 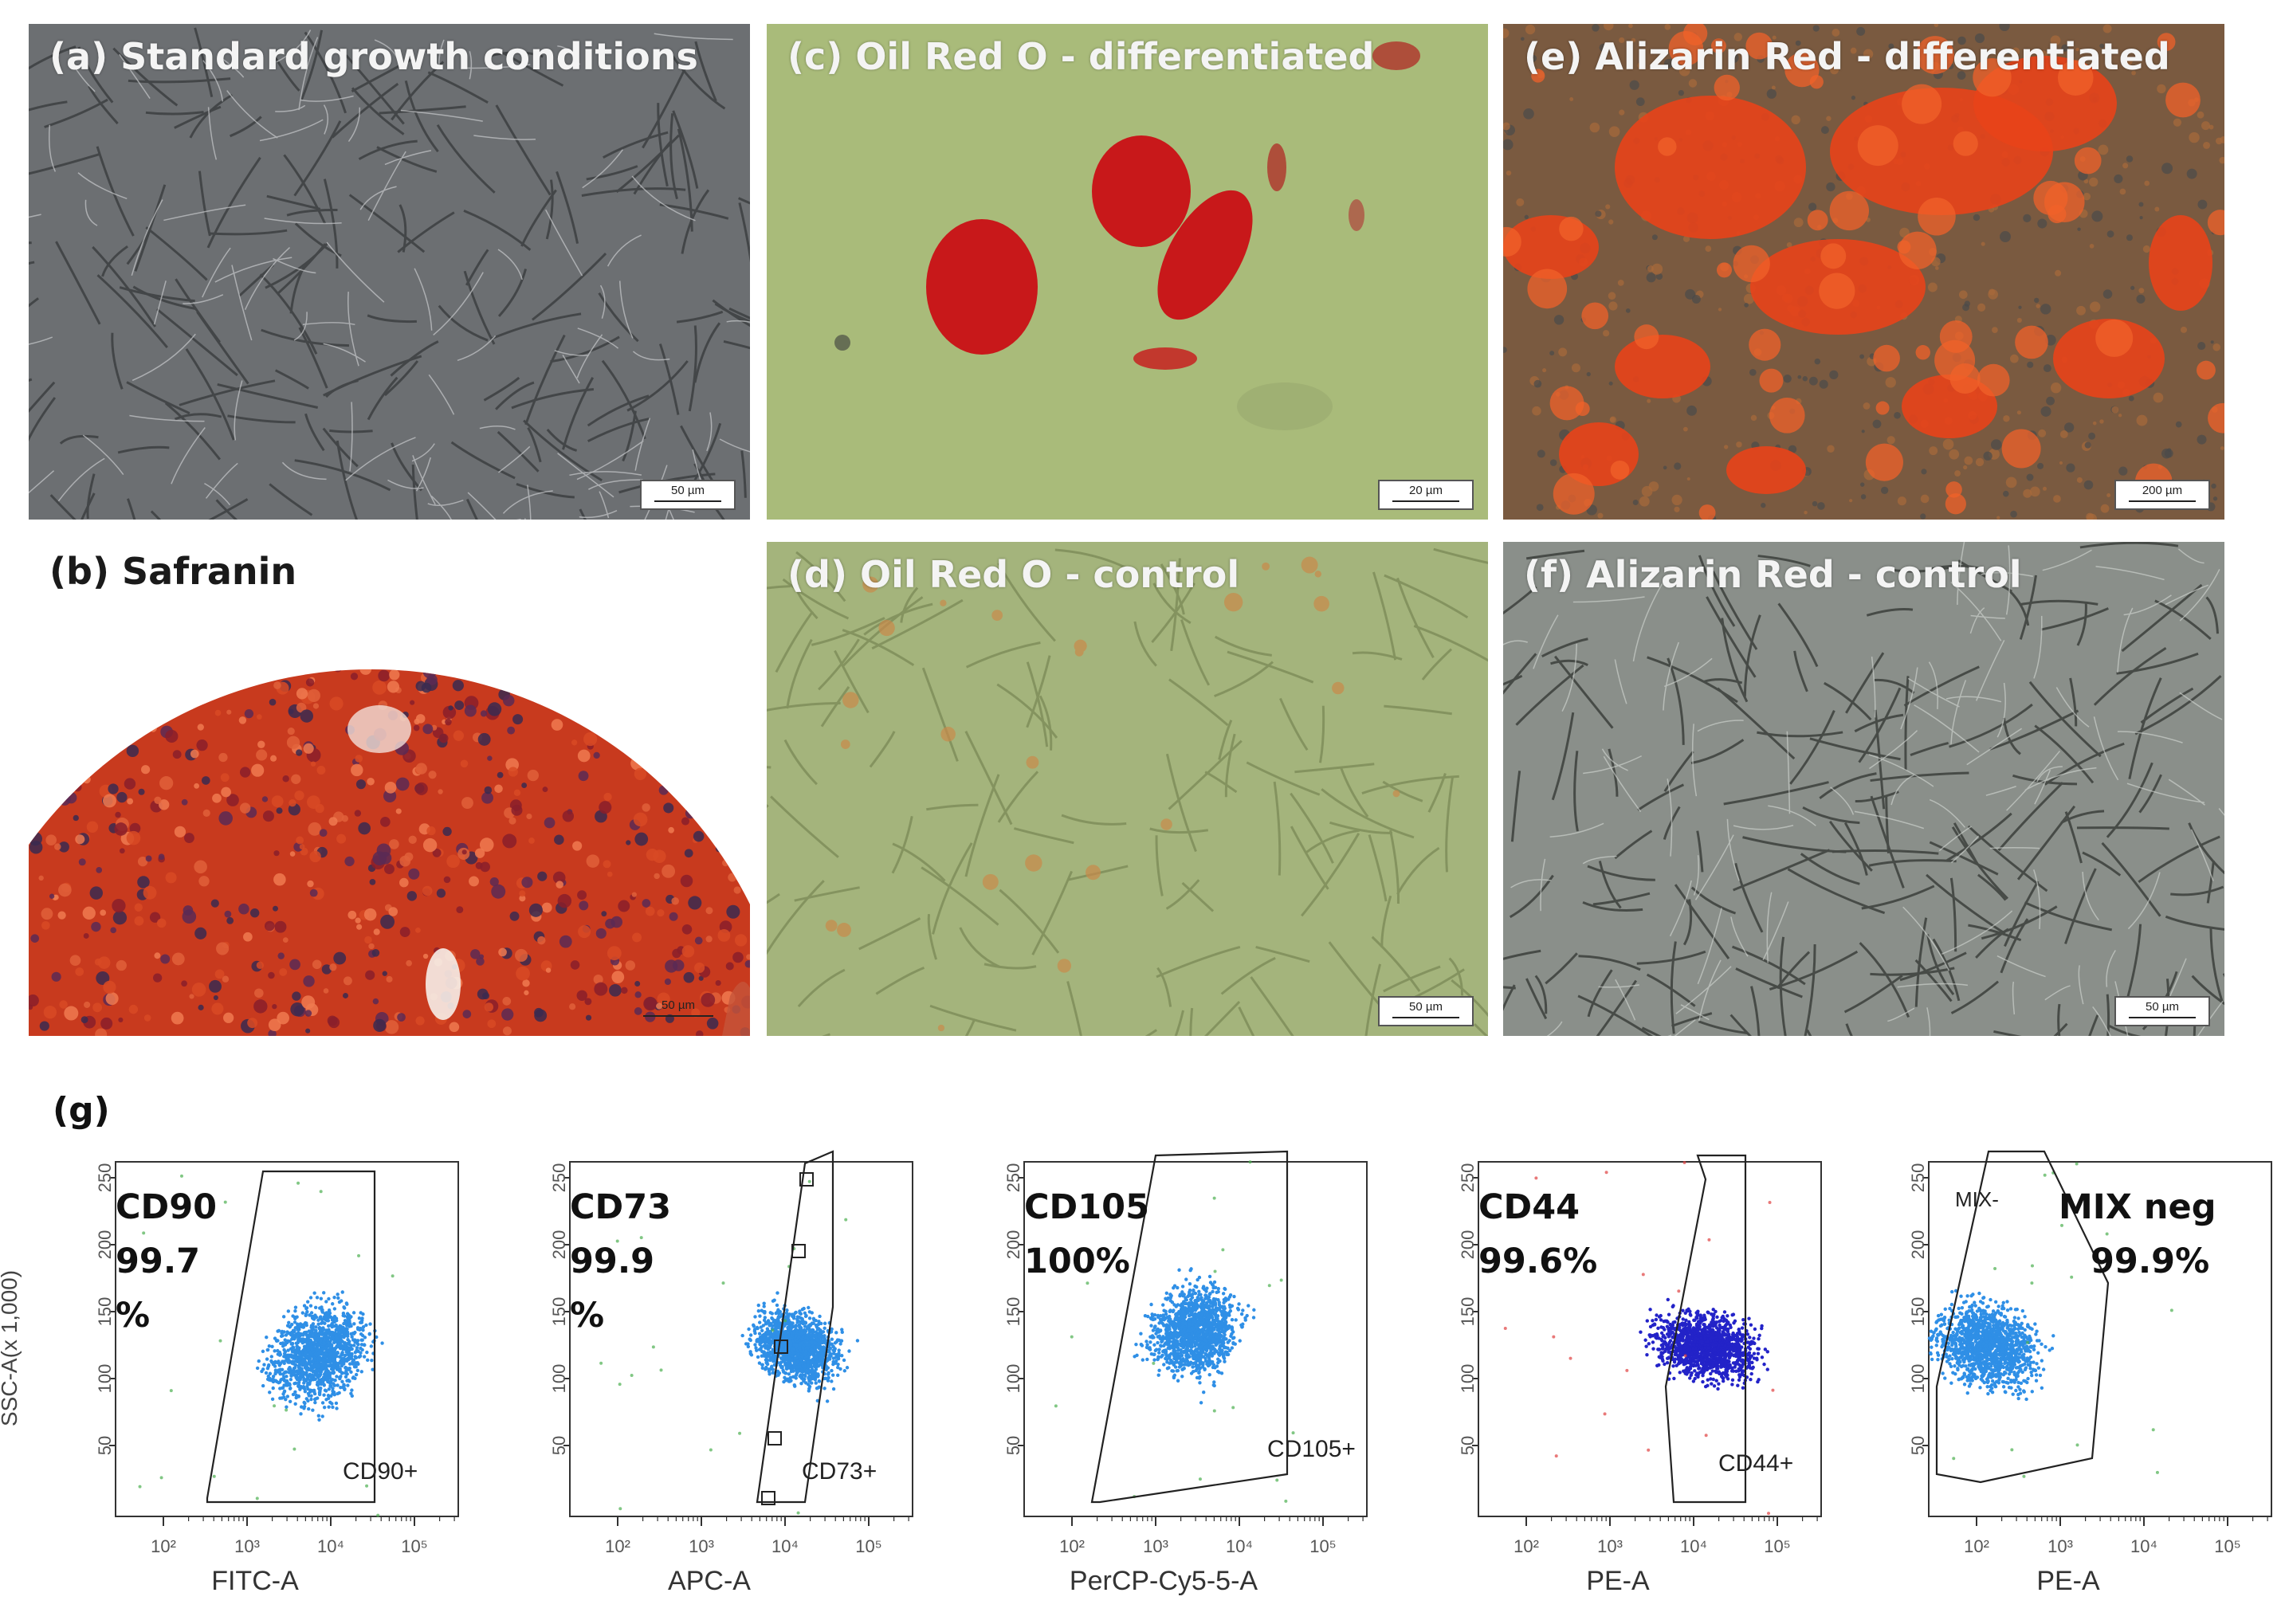 What do you see at coordinates (1693, 1546) in the screenshot?
I see `x-tick-label: 10⁴` at bounding box center [1693, 1546].